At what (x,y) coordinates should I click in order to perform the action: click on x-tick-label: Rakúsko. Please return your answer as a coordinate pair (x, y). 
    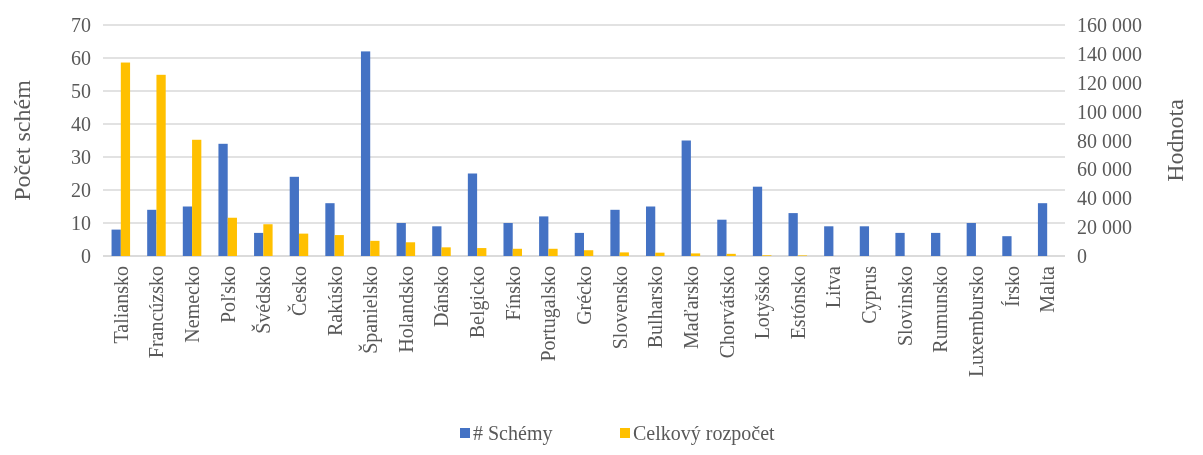
    Looking at the image, I should click on (334, 301).